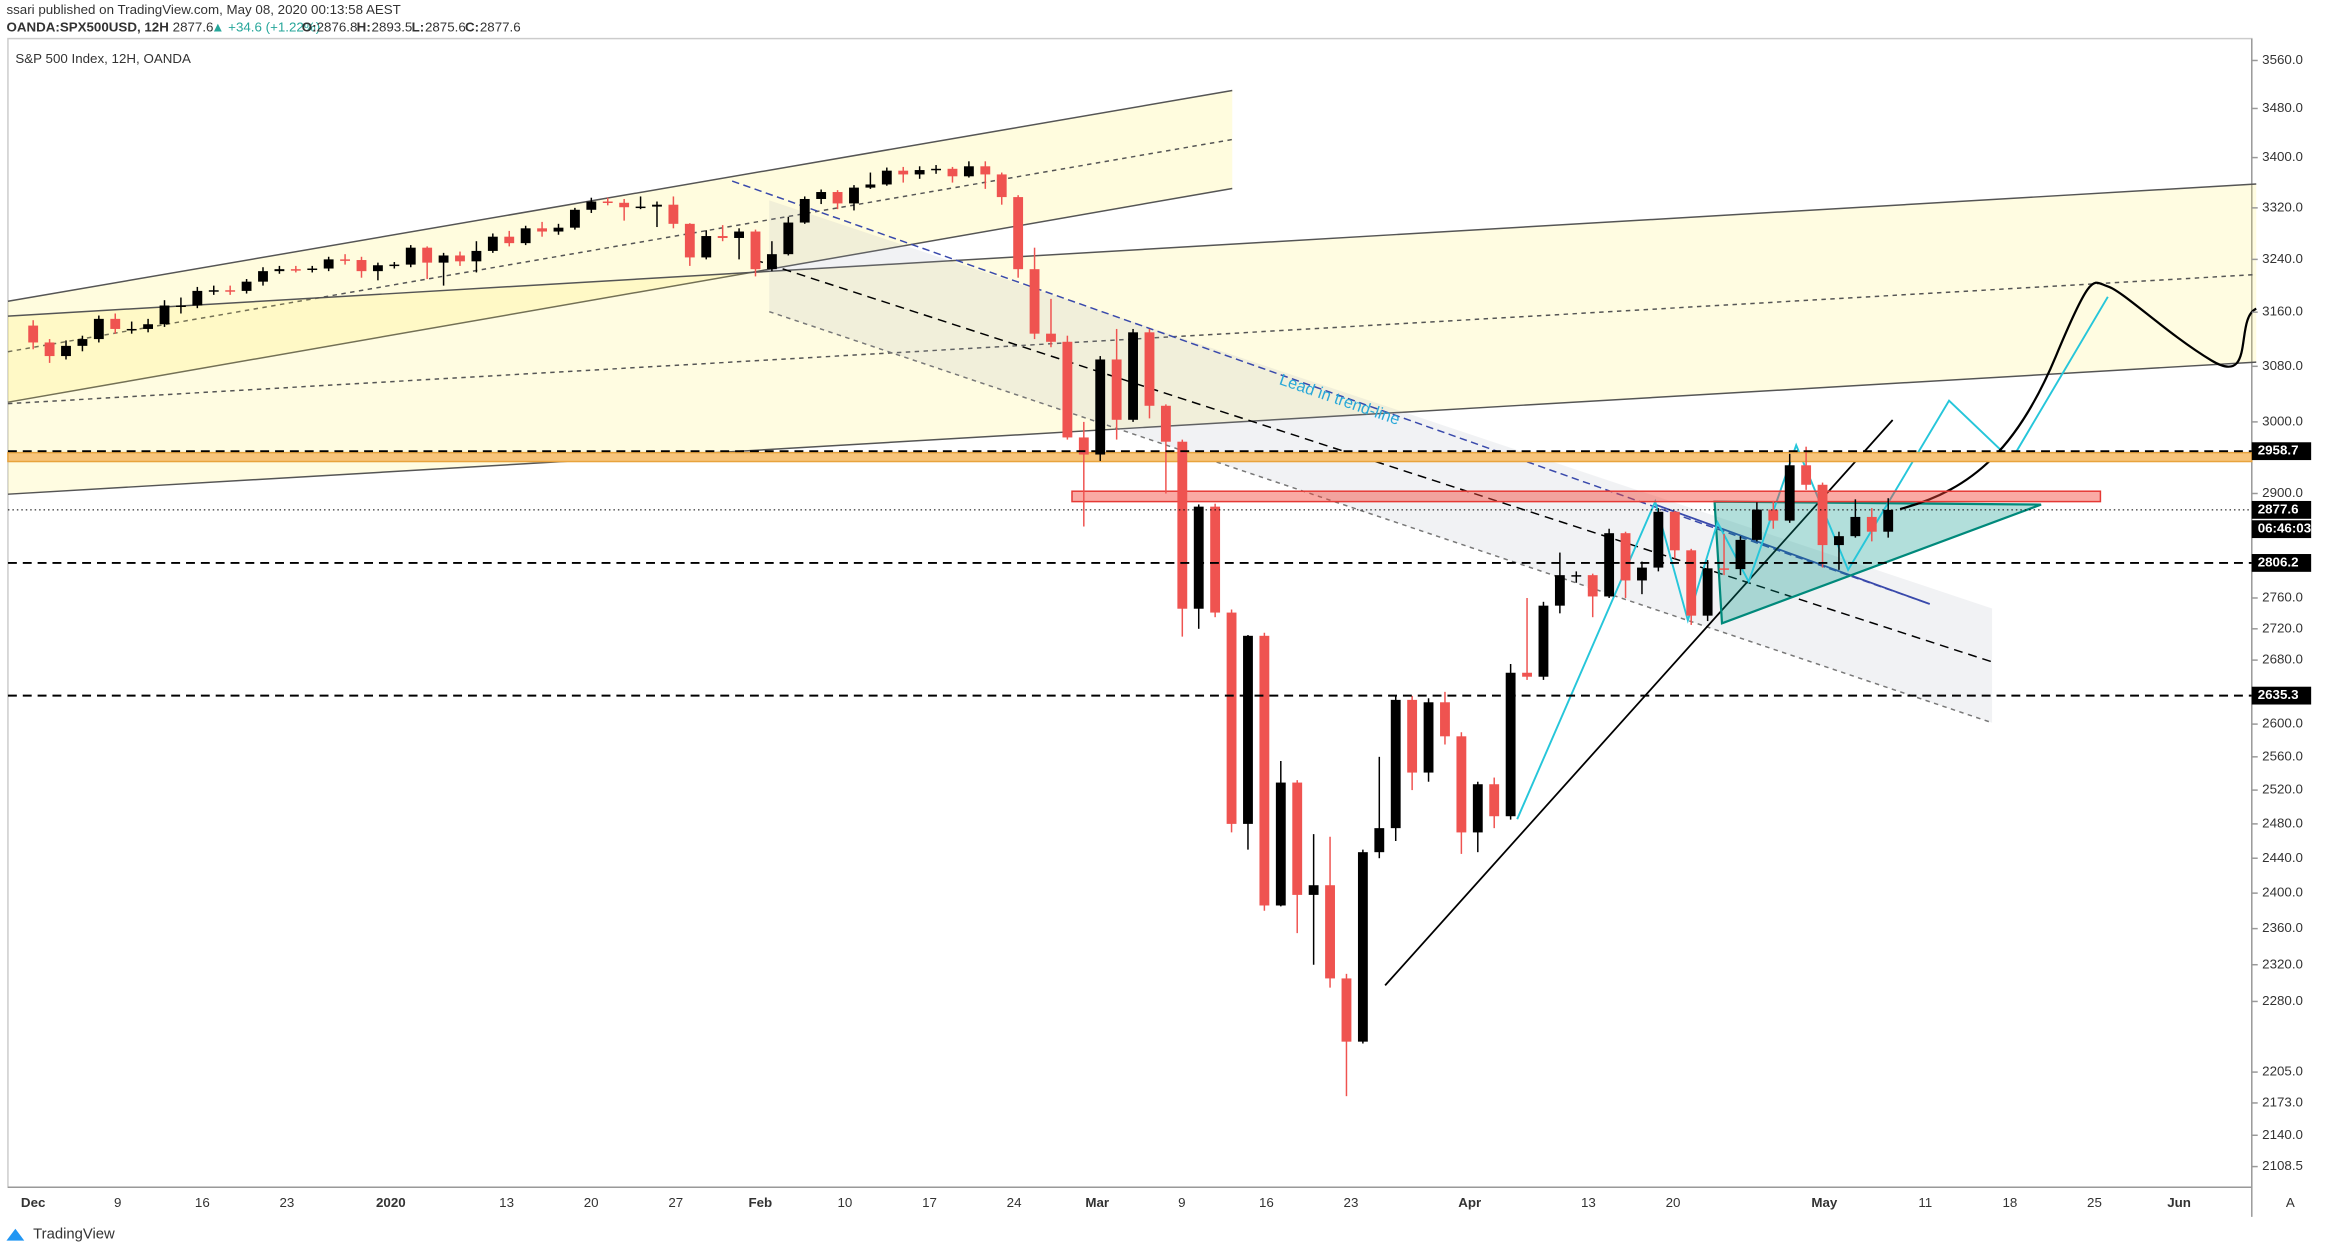  Describe the element at coordinates (2284, 528) in the screenshot. I see `countdown: 06:46:03` at that location.